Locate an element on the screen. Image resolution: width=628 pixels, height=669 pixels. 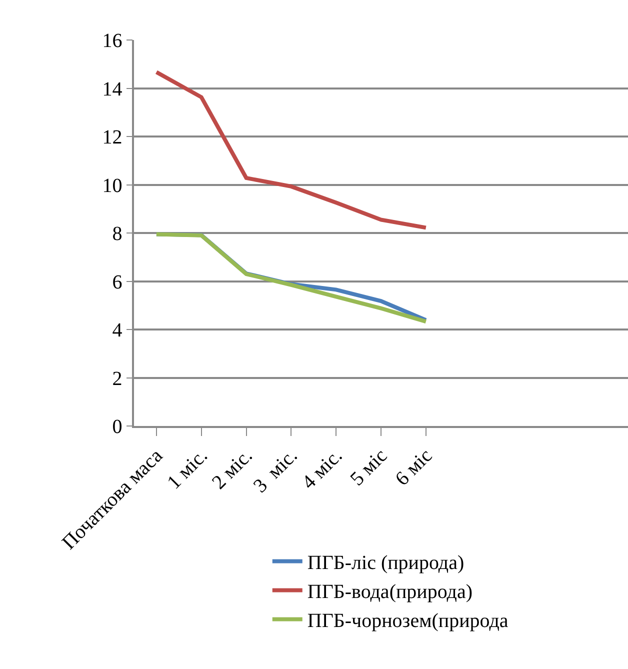
y-tick-label: 12 is located at coordinates (112, 137).